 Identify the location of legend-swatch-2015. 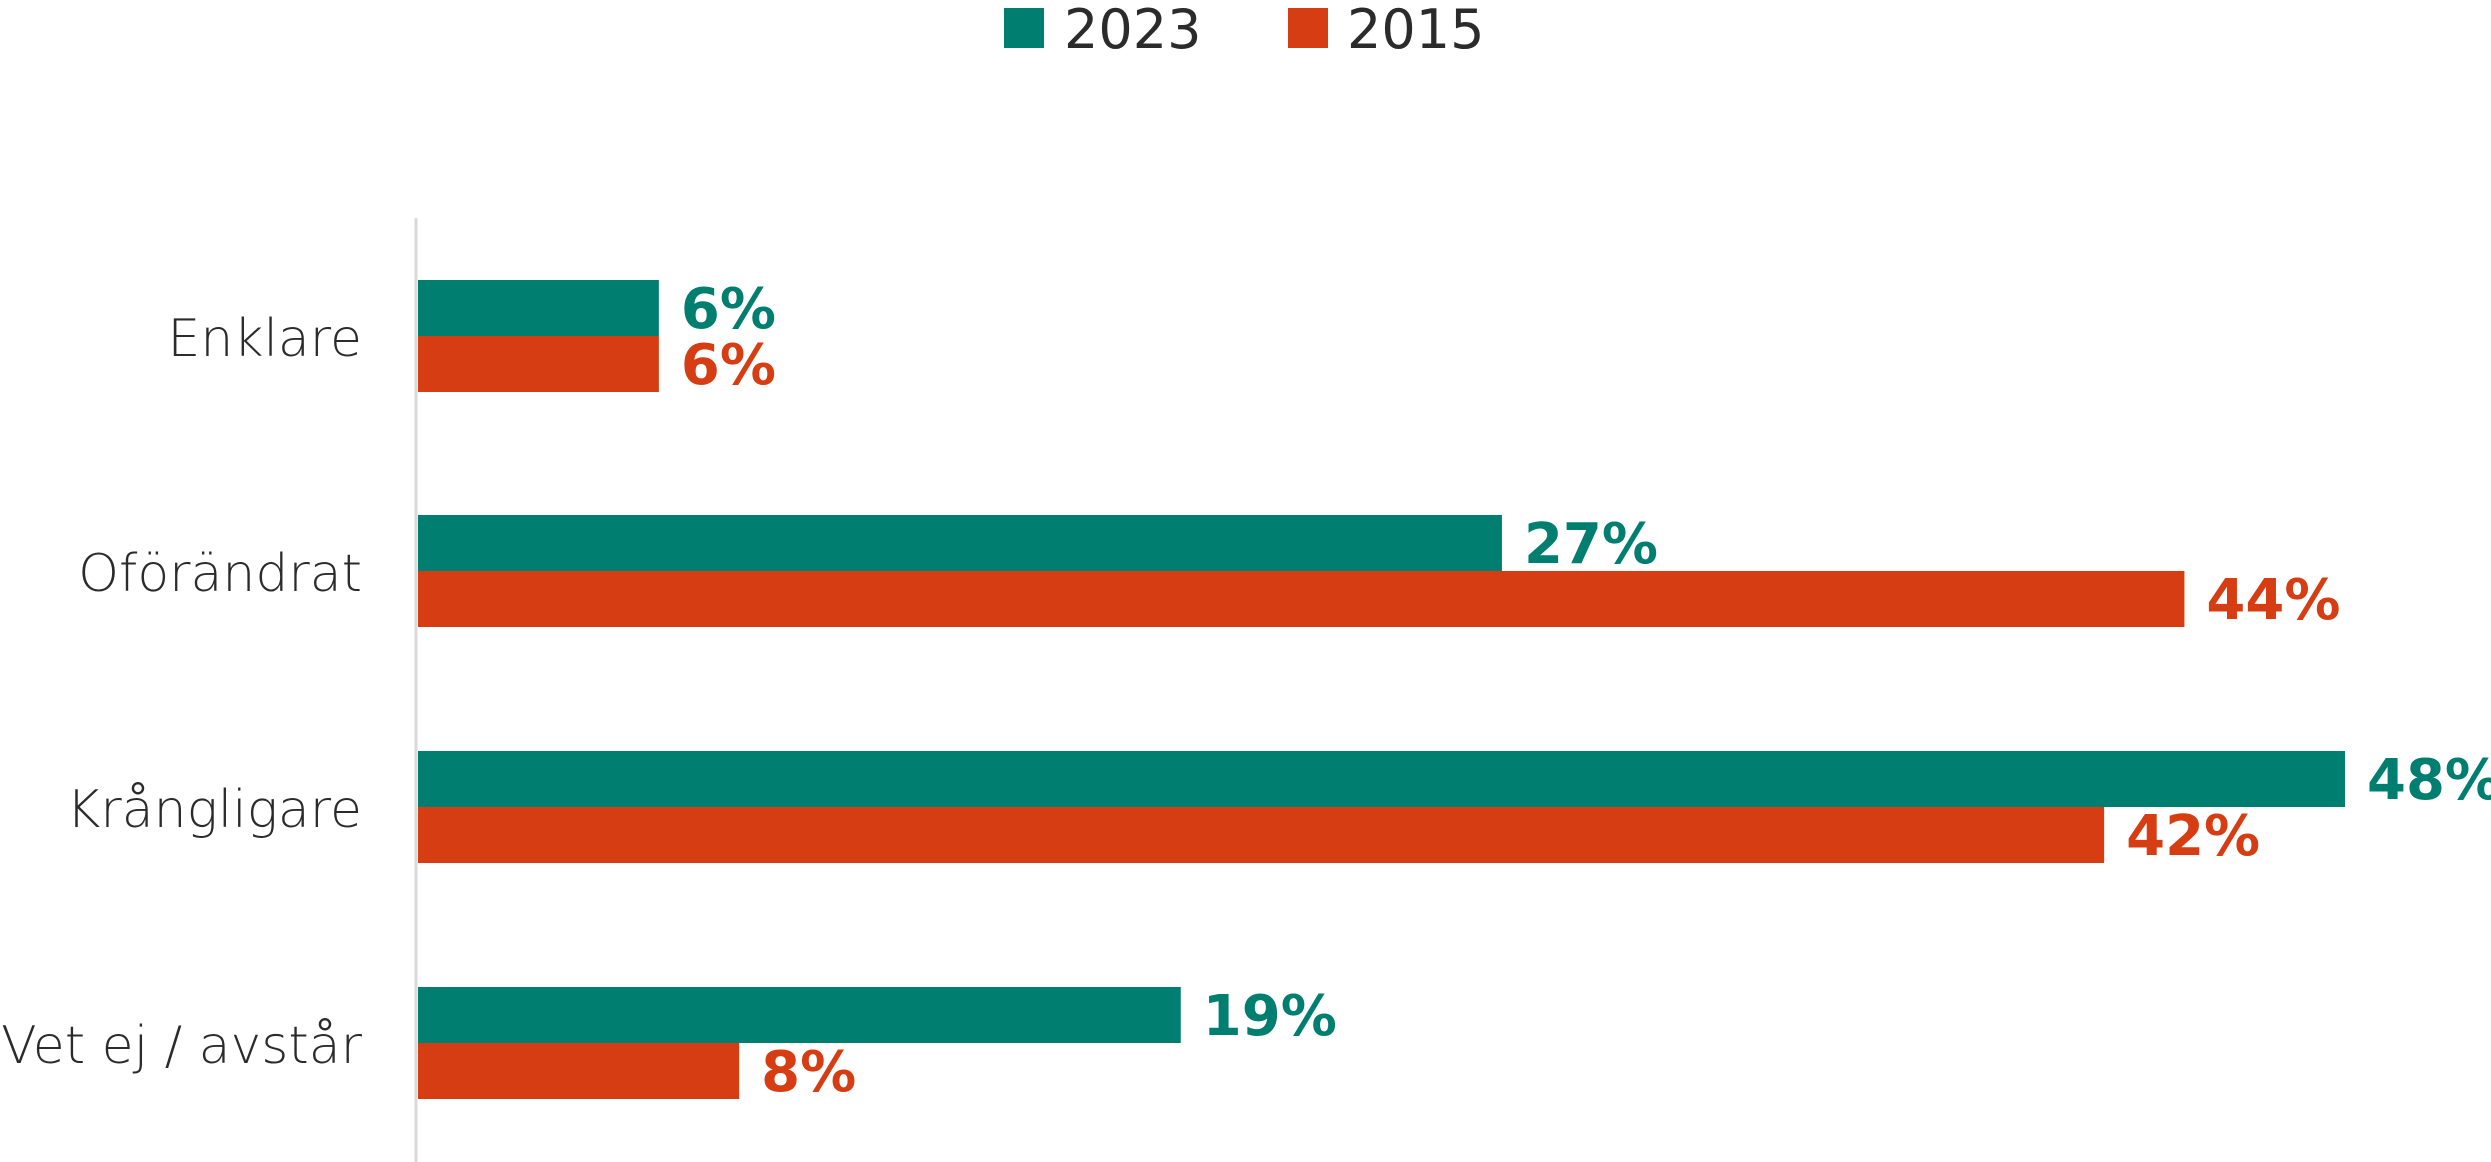
(1308, 28).